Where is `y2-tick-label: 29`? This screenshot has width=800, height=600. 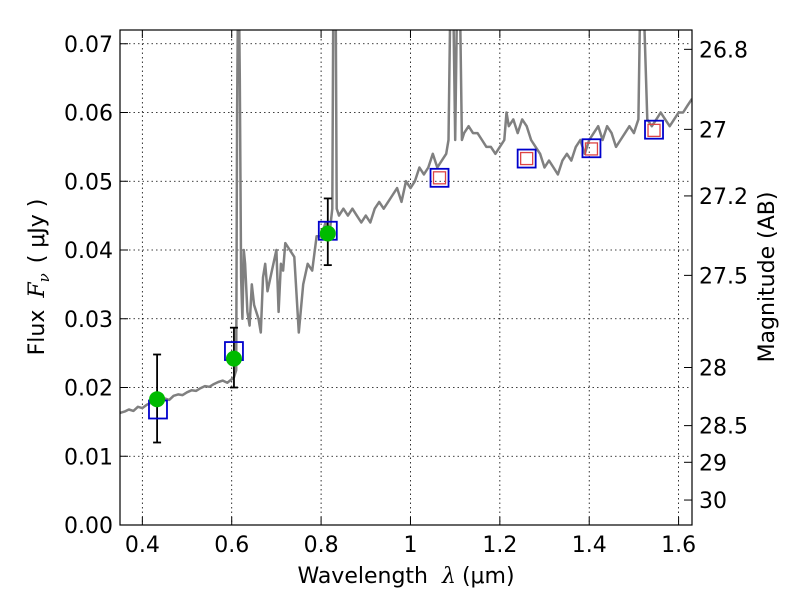 y2-tick-label: 29 is located at coordinates (713, 463).